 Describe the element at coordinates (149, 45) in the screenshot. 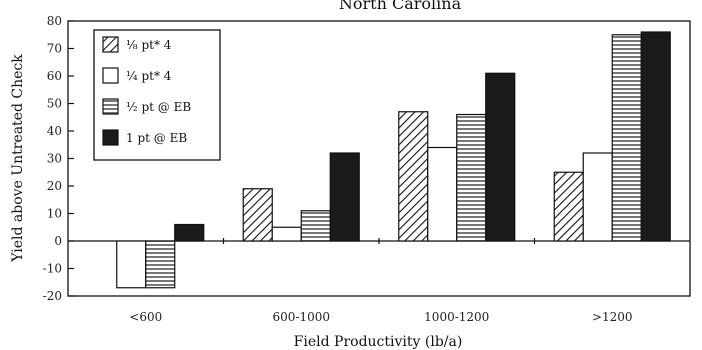

I see `legend-label: ⅛ pt* 4` at that location.